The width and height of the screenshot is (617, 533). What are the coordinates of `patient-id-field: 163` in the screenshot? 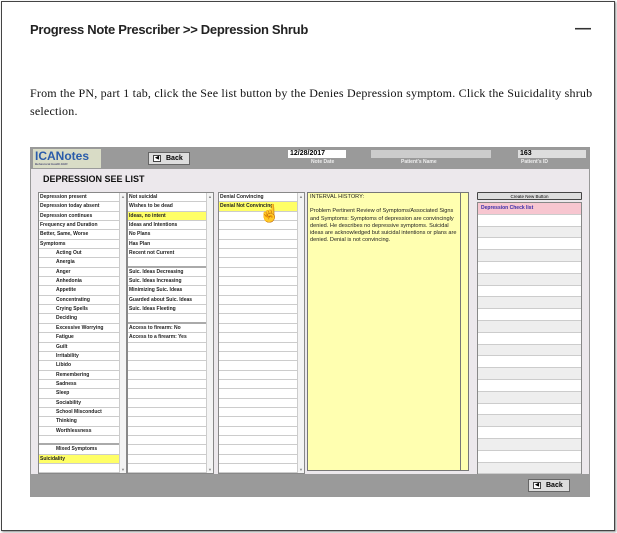 It's located at (552, 154).